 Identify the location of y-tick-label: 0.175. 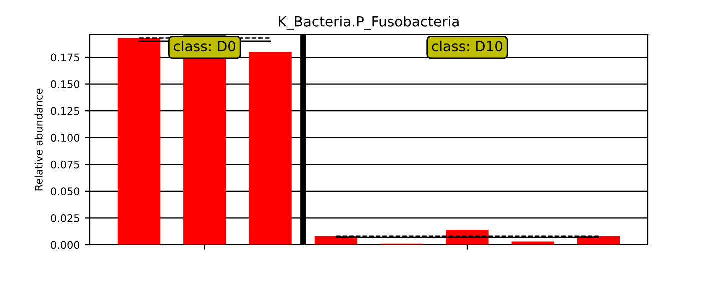
(65, 58).